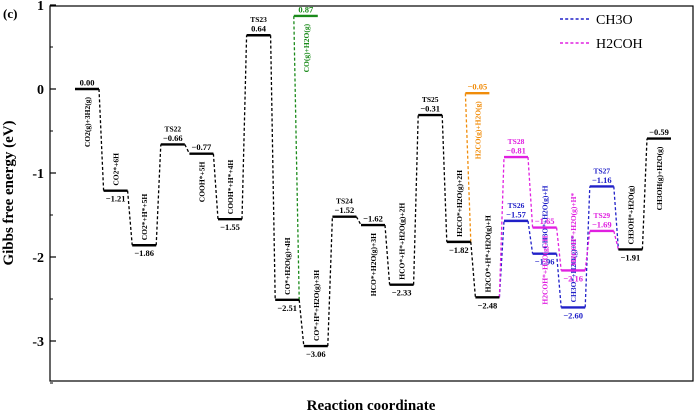 This screenshot has height=417, width=700. Describe the element at coordinates (602, 180) in the screenshot. I see `energy-value-label: −1.16` at that location.